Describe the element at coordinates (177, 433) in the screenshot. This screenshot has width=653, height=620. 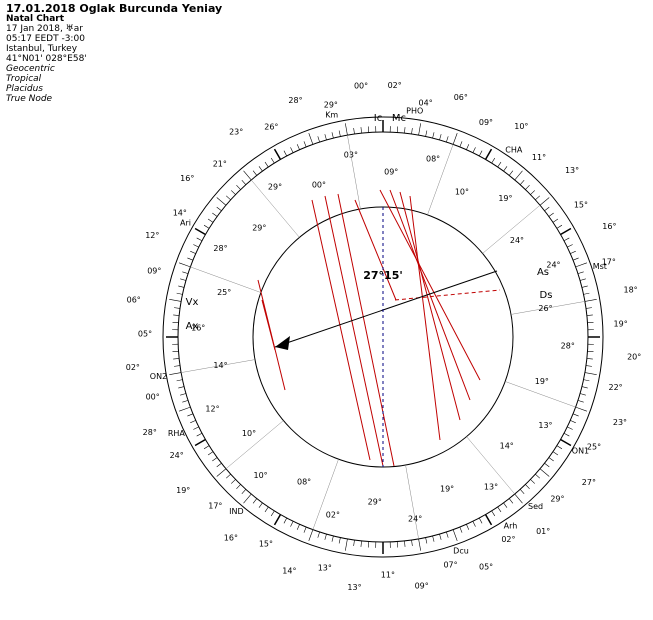
I see `point-label: RHA` at that location.